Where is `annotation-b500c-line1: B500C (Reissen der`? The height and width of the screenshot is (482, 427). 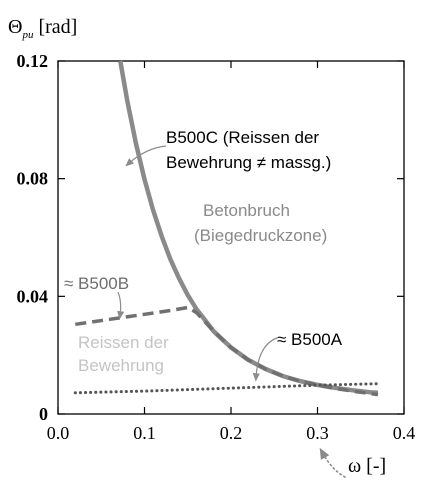 annotation-b500c-line1: B500C (Reissen der is located at coordinates (242, 137).